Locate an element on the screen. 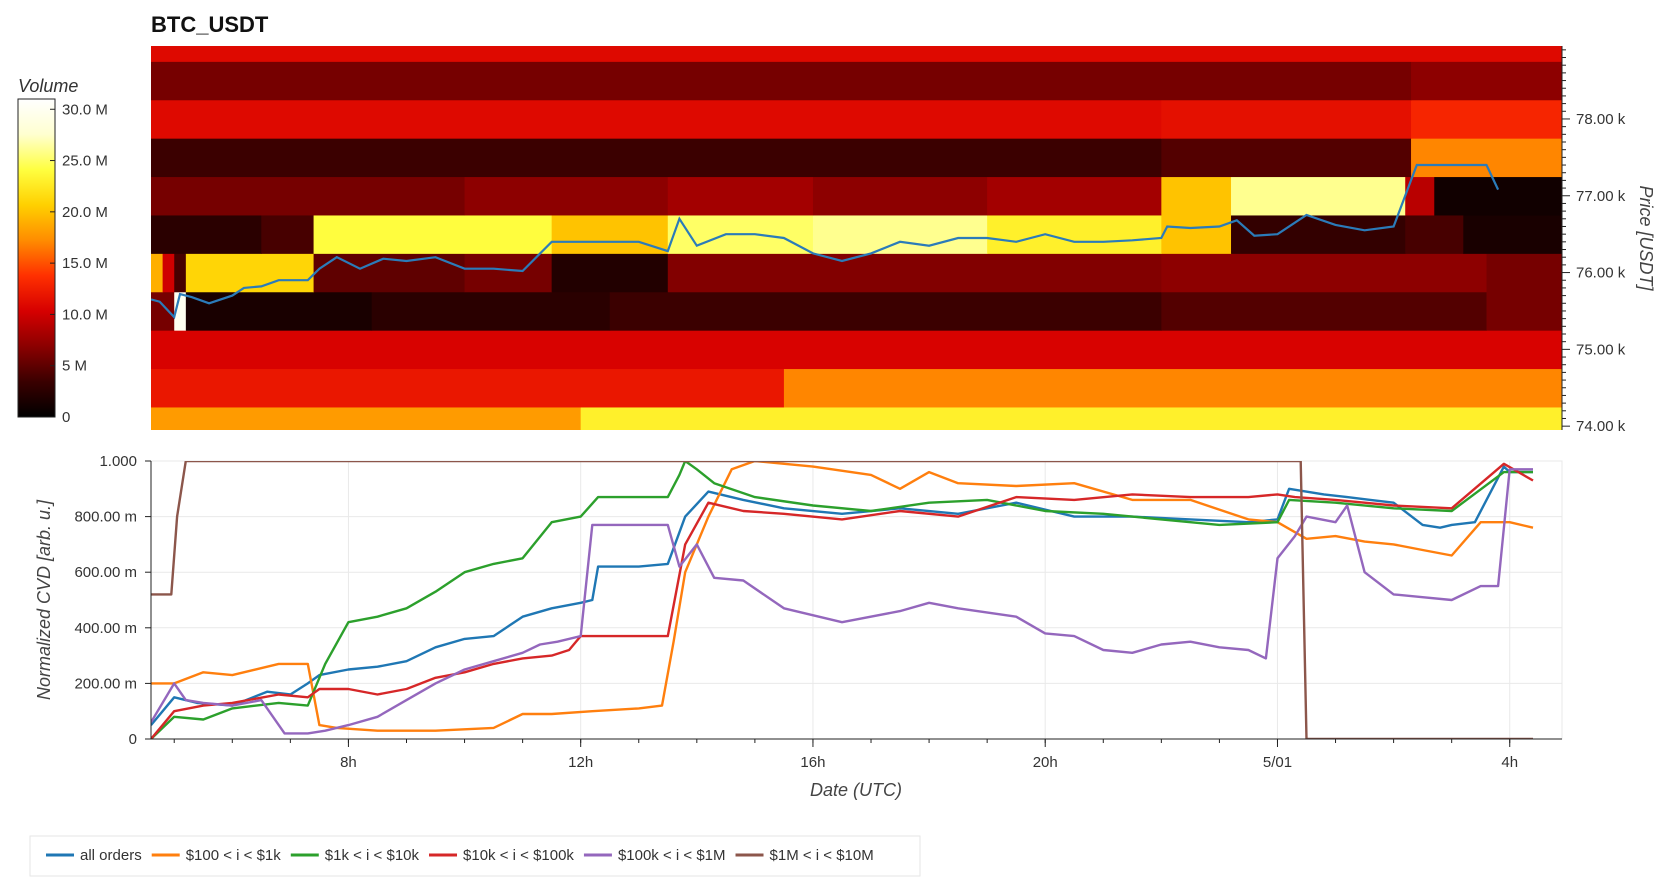 The height and width of the screenshot is (885, 1670). legend-label: all orders is located at coordinates (111, 855).